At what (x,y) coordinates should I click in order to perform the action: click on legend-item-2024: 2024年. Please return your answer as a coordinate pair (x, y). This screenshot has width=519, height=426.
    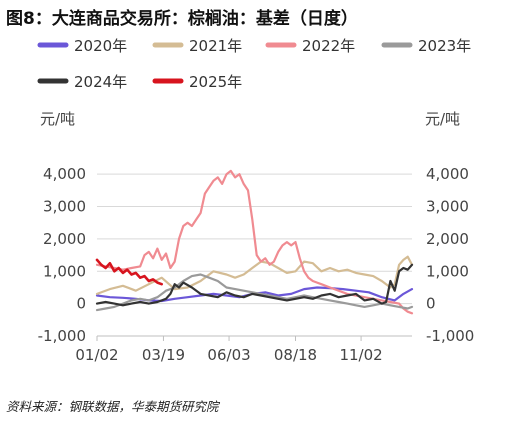
    Looking at the image, I should click on (82, 82).